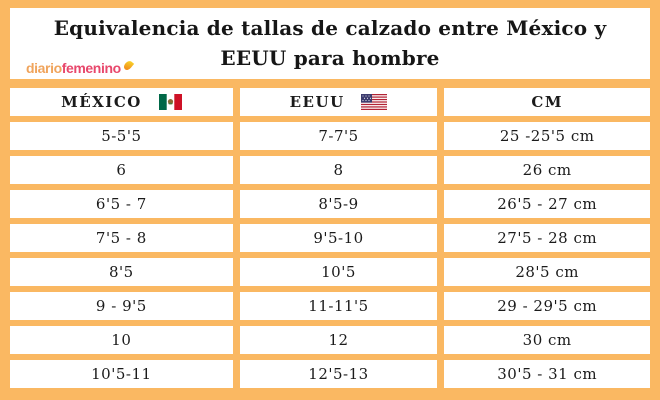 The image size is (660, 400). Describe the element at coordinates (317, 102) in the screenshot. I see `column-header-eeuu-label: EEUU` at that location.